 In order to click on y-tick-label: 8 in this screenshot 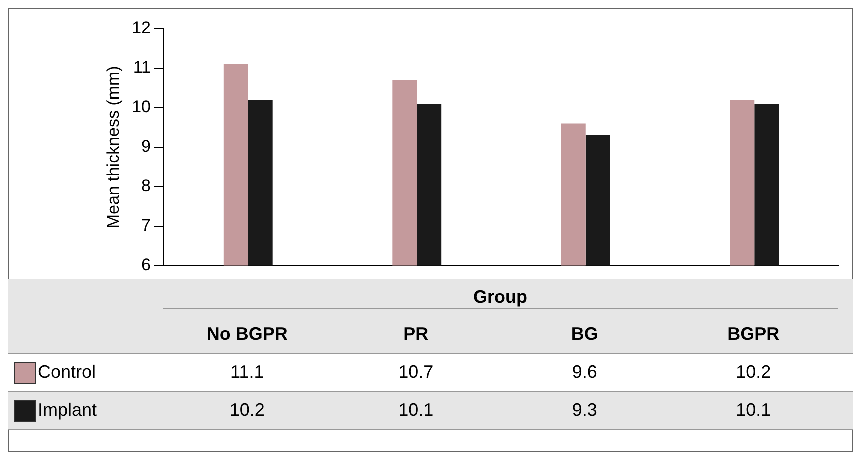, I will do `click(146, 186)`.